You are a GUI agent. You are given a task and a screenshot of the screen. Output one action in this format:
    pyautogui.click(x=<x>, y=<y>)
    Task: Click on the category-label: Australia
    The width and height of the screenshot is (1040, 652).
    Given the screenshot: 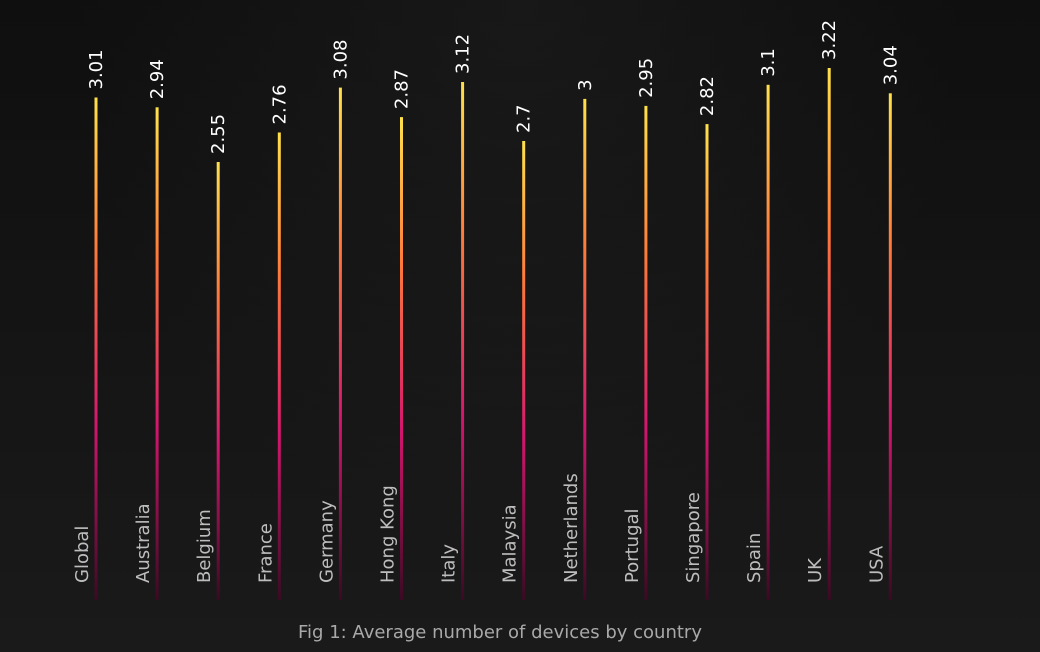 What is the action you would take?
    pyautogui.click(x=143, y=543)
    